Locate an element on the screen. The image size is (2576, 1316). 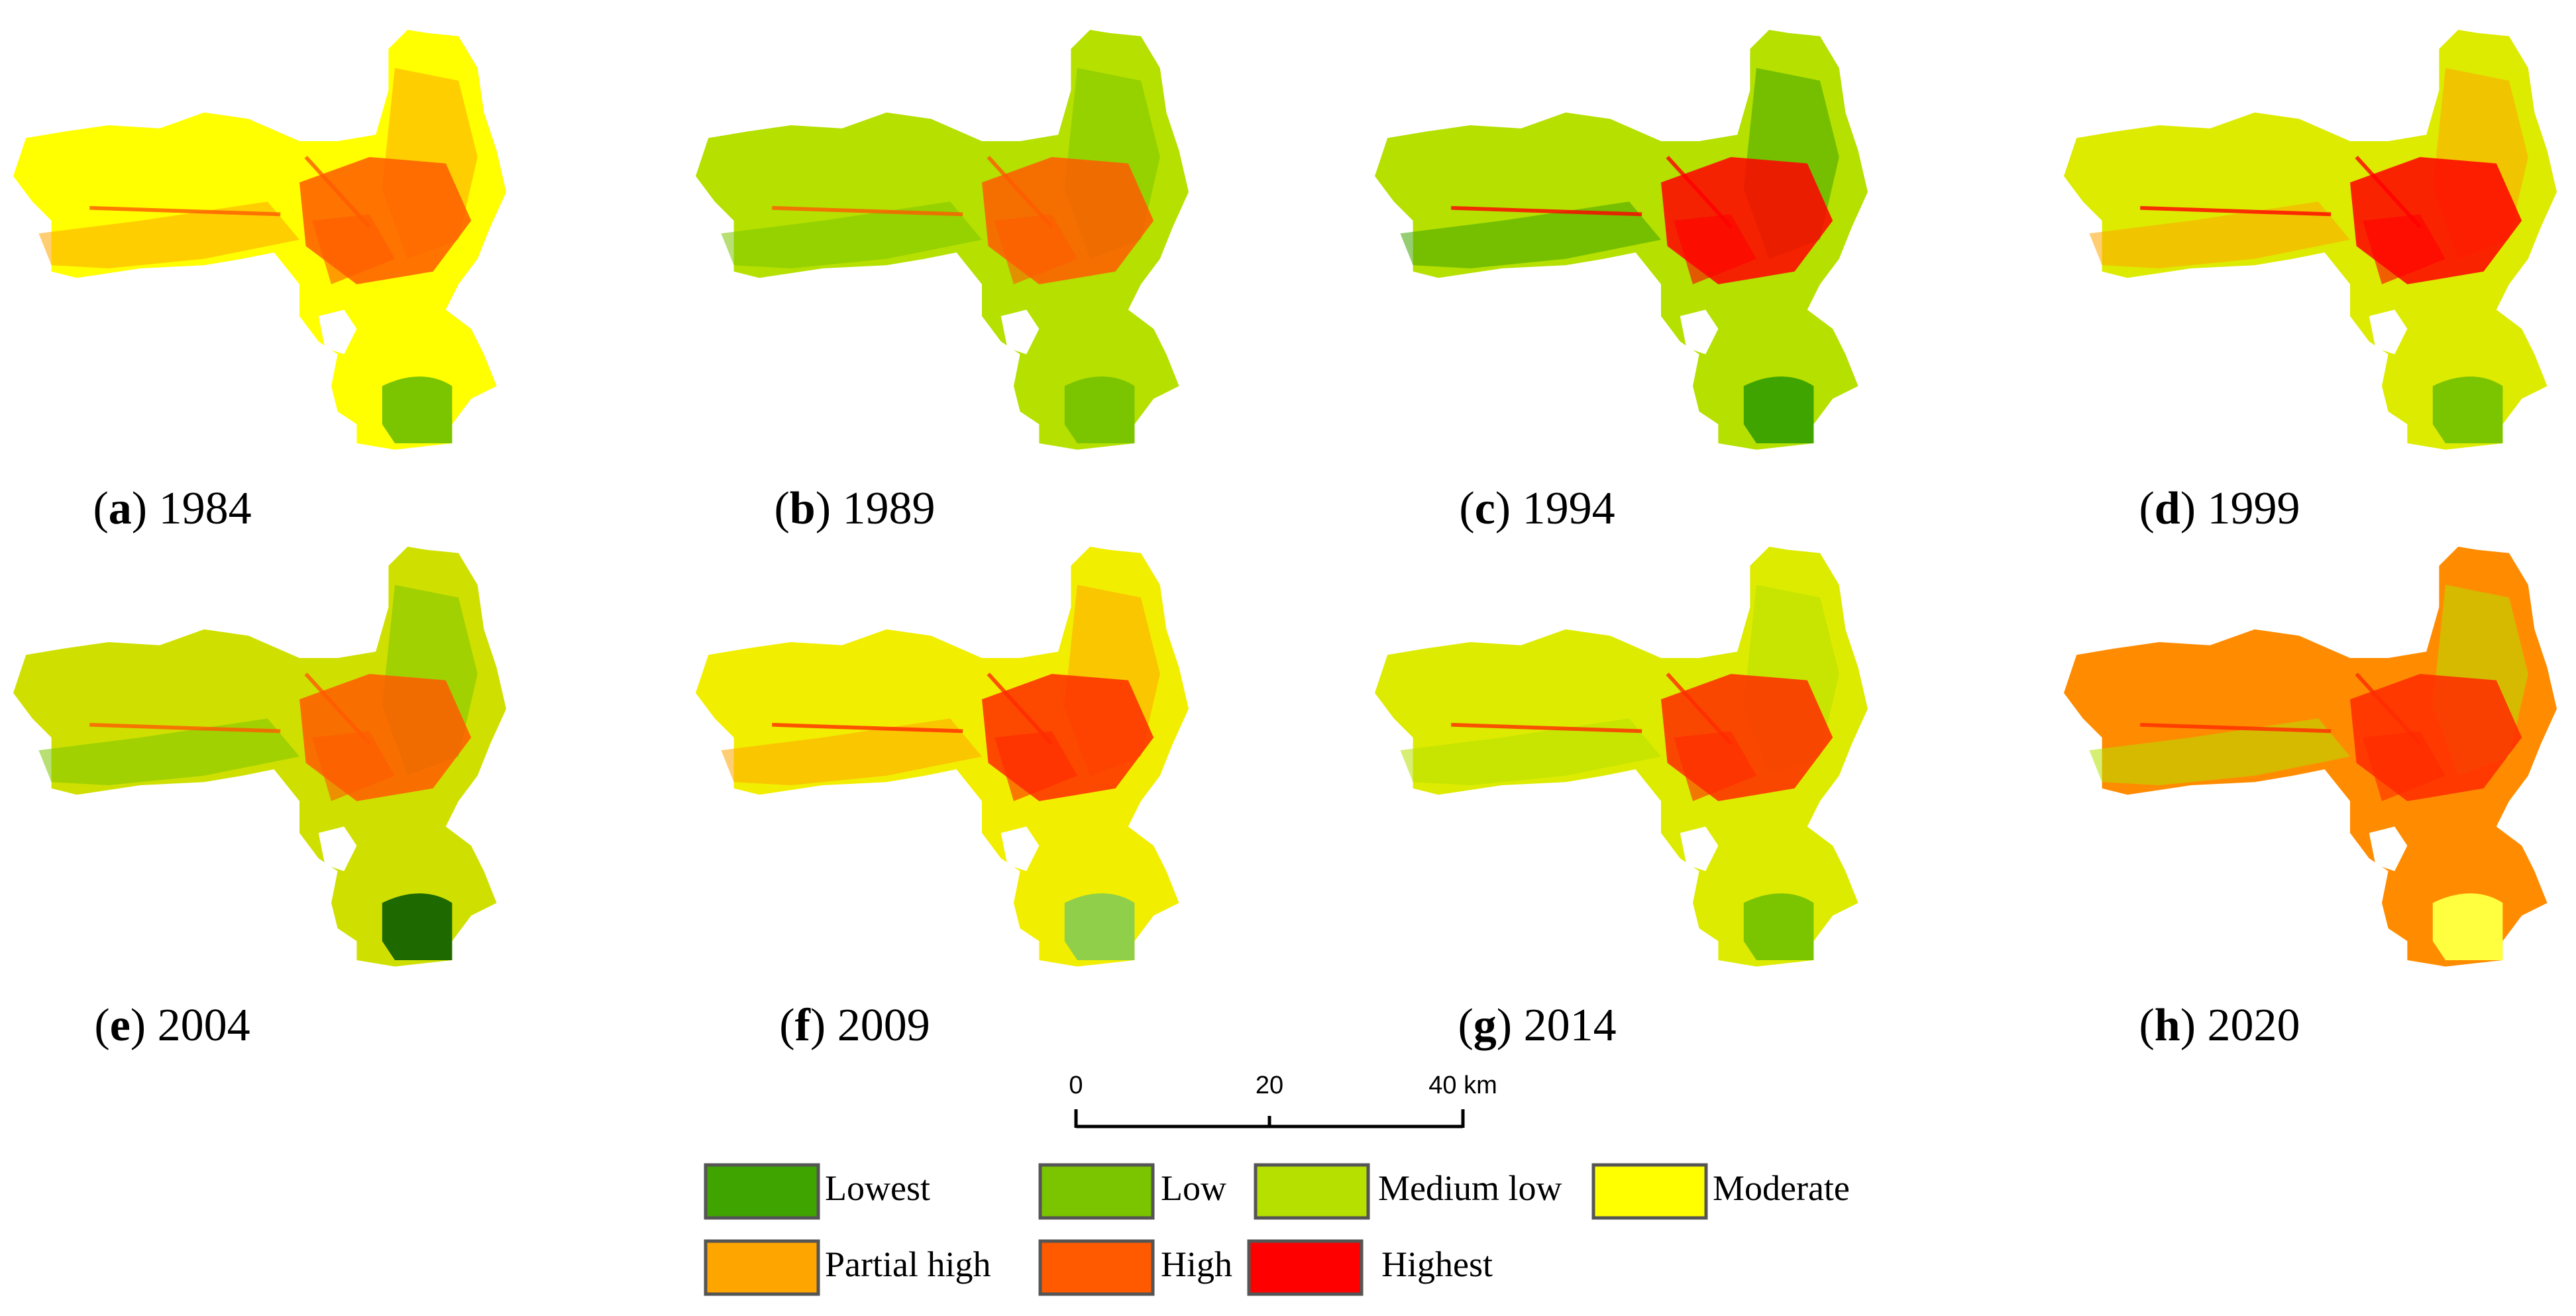
legend-label: Partial high is located at coordinates (908, 1264).